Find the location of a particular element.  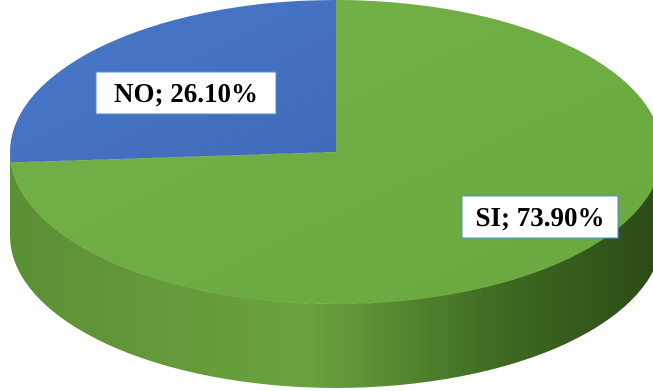

data-label-text: NO; 26.10% is located at coordinates (186, 93).